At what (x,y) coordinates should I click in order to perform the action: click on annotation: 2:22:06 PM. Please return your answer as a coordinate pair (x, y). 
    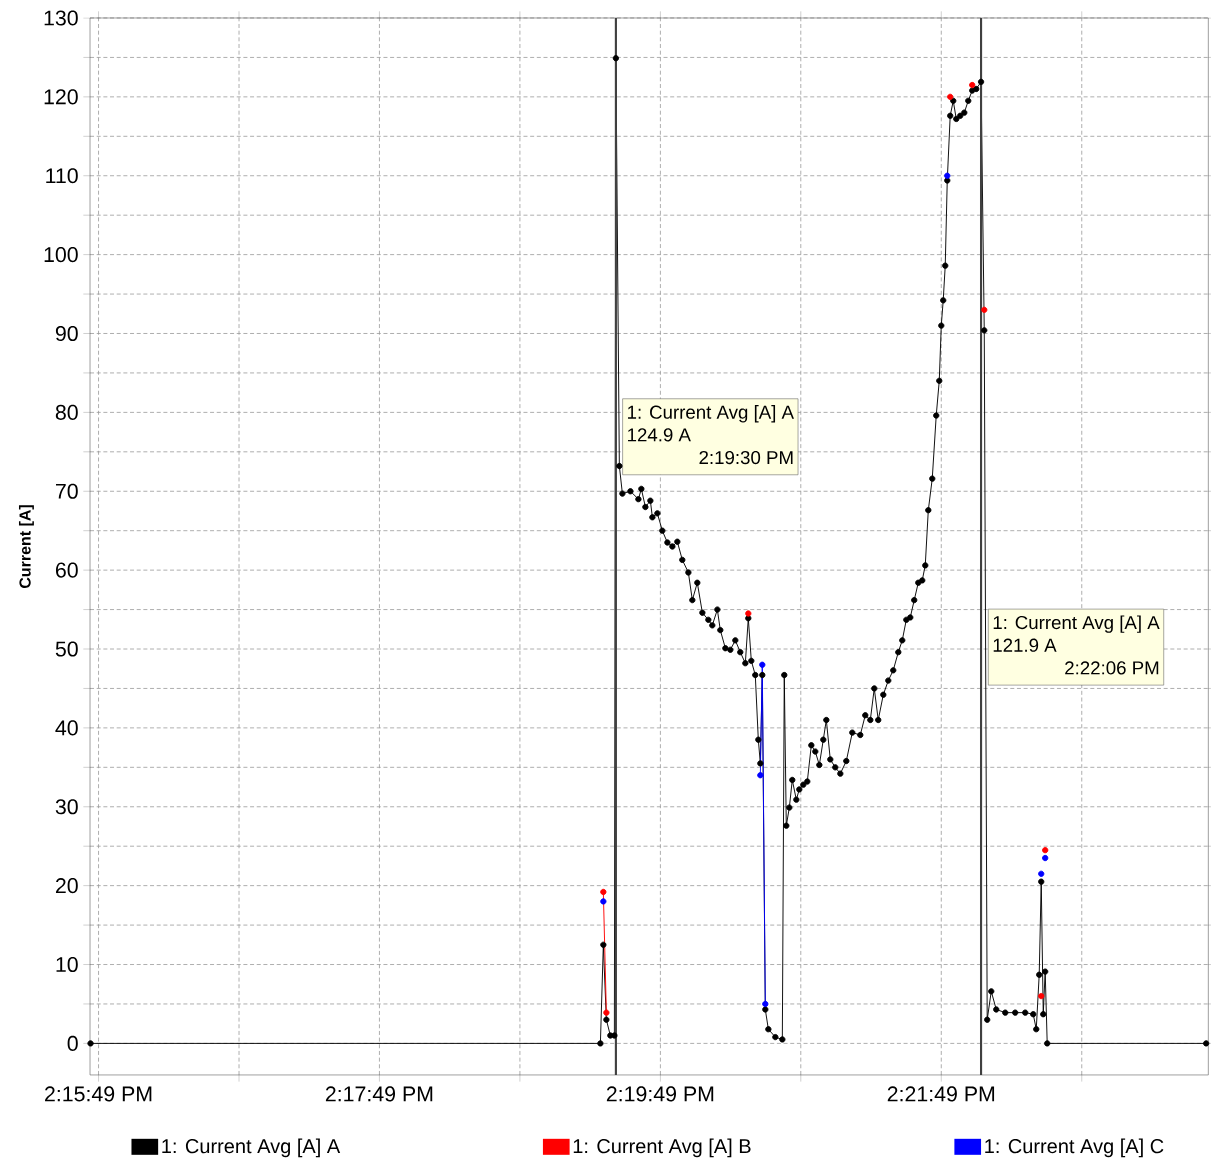
    Looking at the image, I should click on (1112, 668).